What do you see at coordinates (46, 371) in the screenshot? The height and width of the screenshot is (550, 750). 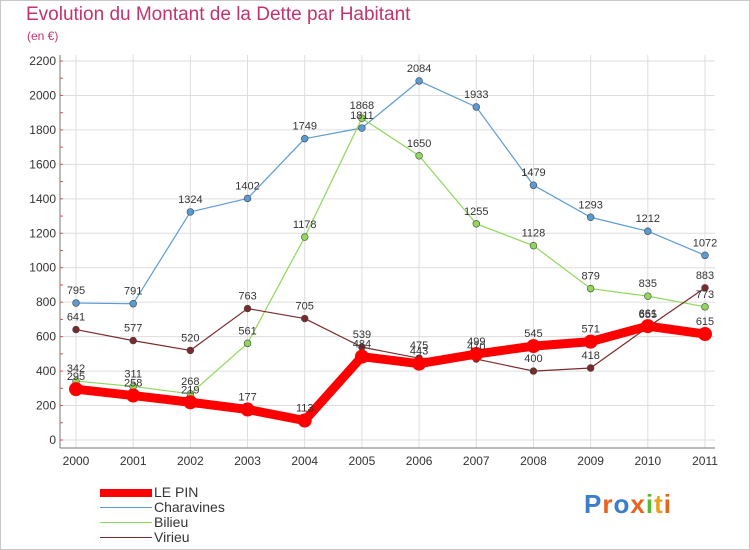 I see `y-tick-label: 400` at bounding box center [46, 371].